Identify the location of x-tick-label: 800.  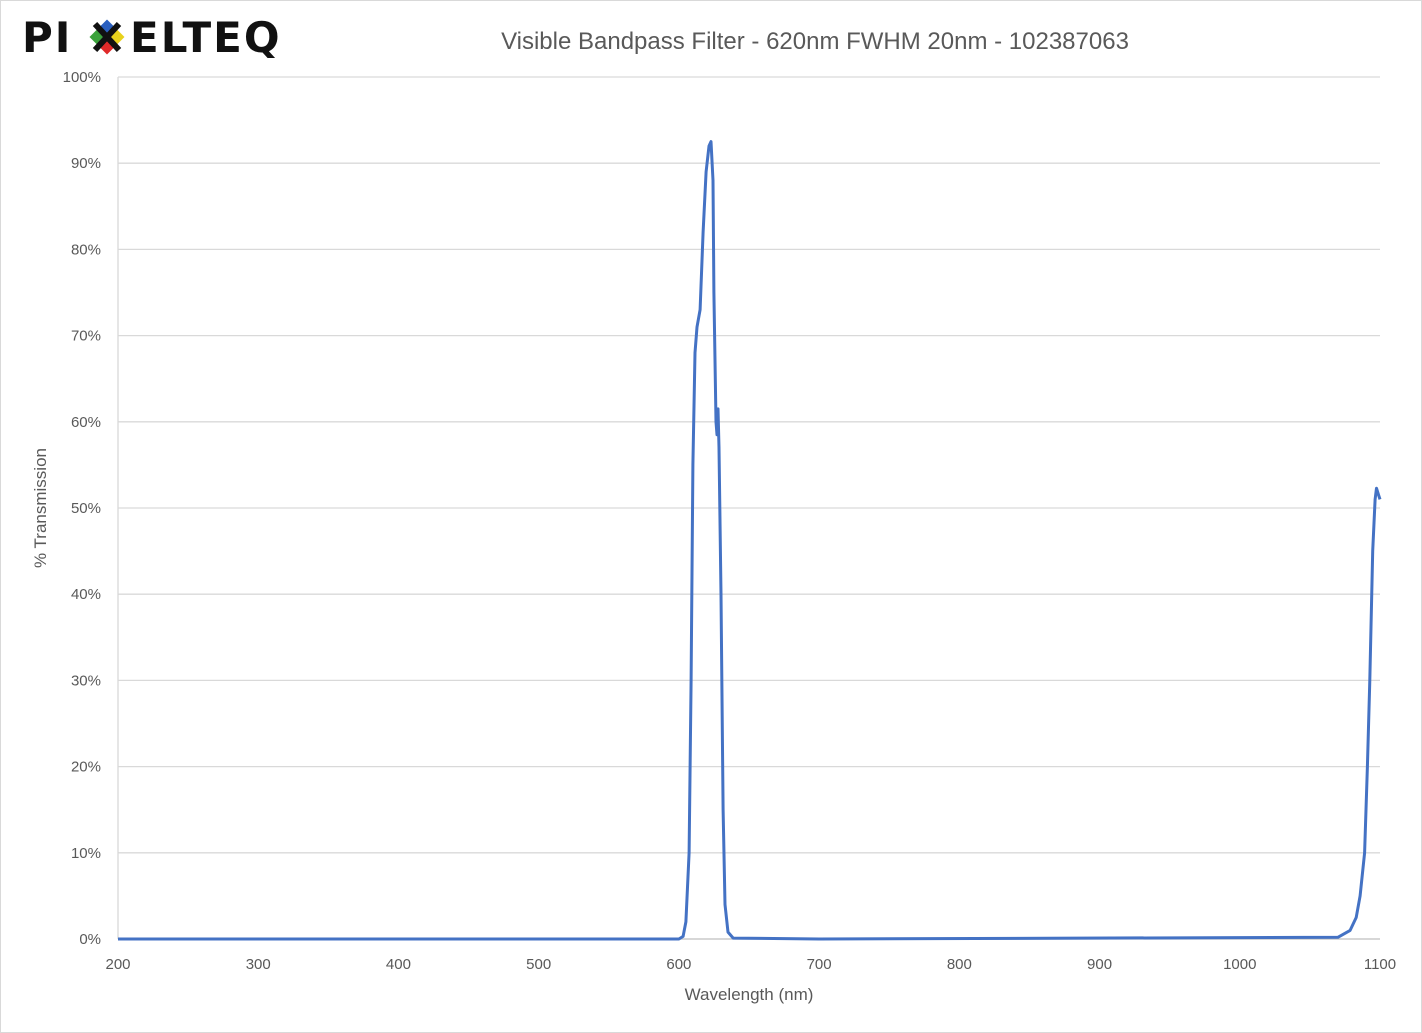
(959, 964).